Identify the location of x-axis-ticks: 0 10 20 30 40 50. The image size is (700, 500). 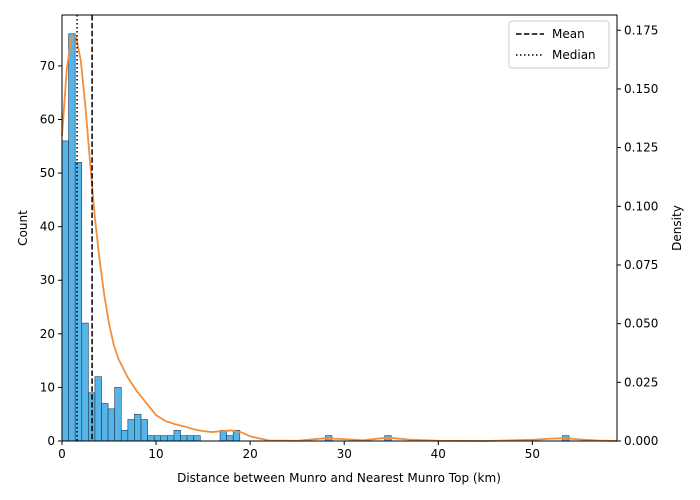
(299, 451).